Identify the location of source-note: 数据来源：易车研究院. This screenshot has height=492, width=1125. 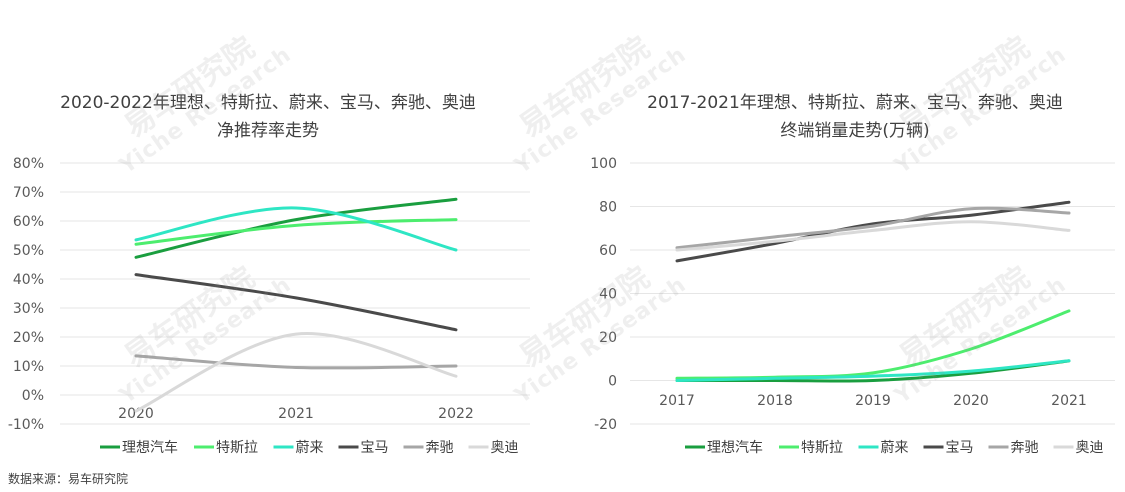
(68, 479).